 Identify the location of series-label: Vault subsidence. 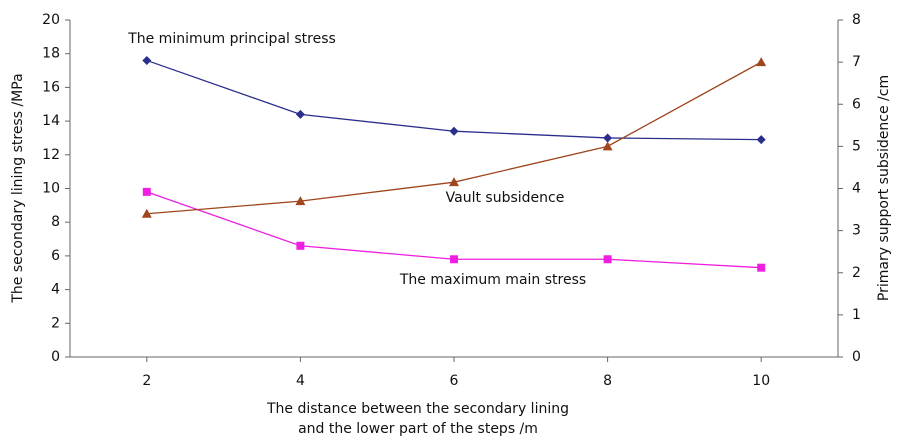
(505, 198).